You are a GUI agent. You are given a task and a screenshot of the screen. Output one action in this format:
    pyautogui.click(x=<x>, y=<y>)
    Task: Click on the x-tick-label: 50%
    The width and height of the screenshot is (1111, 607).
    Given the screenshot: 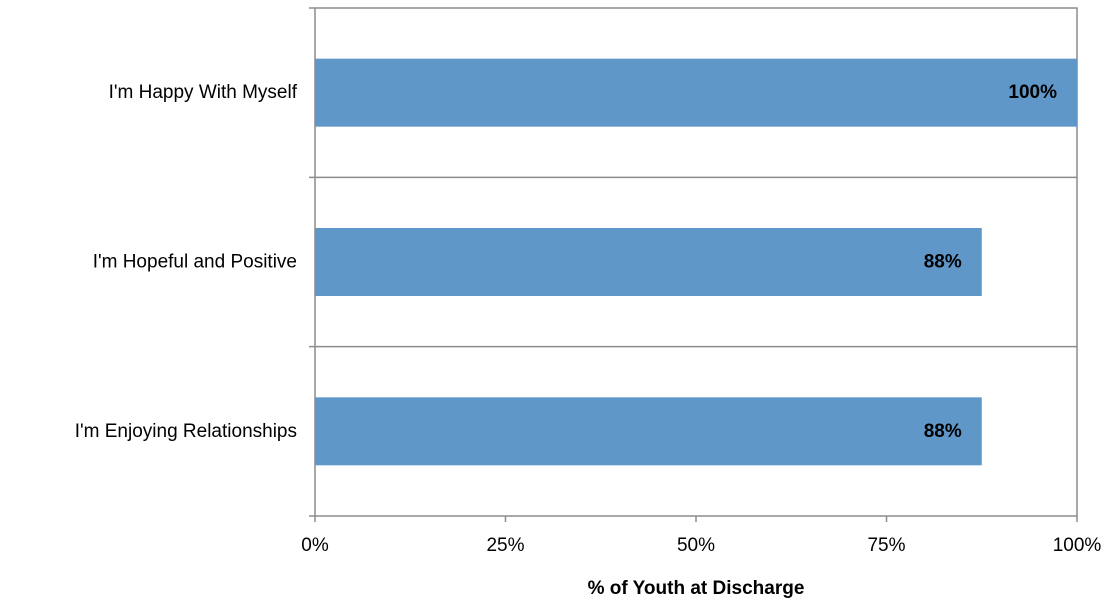 What is the action you would take?
    pyautogui.click(x=696, y=545)
    